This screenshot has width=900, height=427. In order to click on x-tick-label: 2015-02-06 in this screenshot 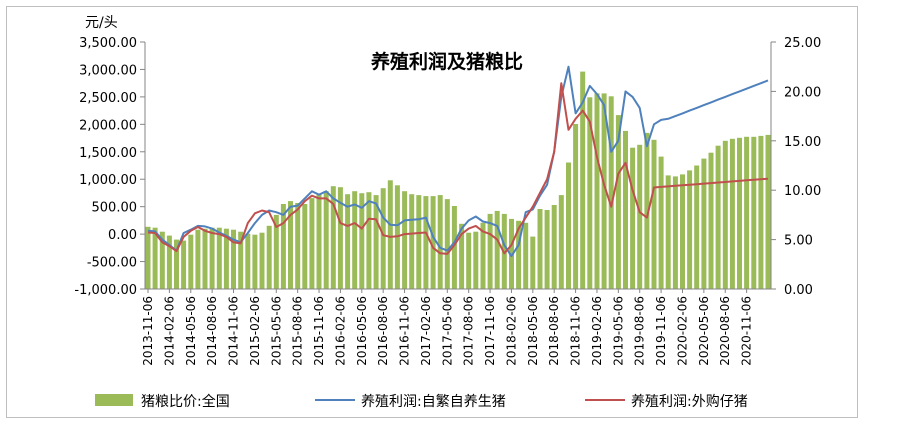, I will do `click(255, 331)`.